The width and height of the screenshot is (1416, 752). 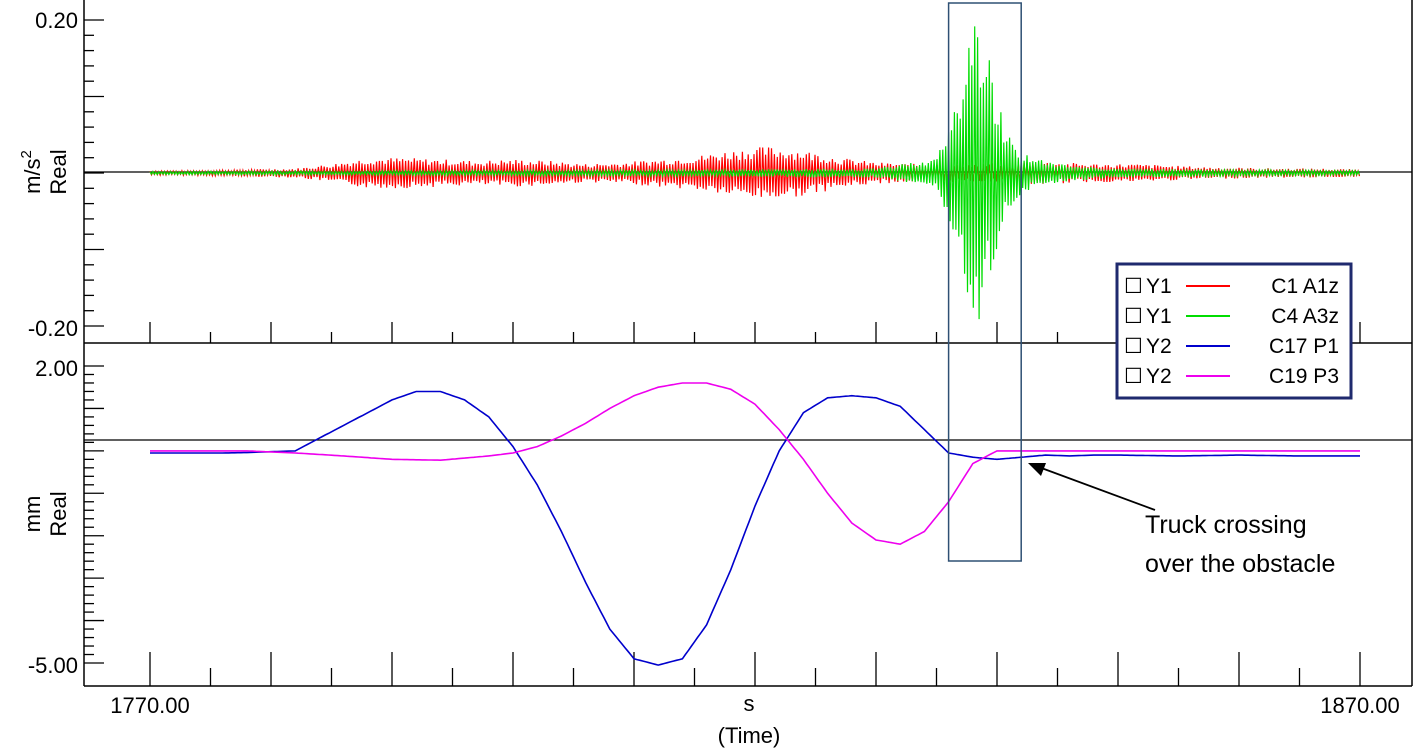 What do you see at coordinates (1305, 316) in the screenshot?
I see `legend-series-name: C4 A3z` at bounding box center [1305, 316].